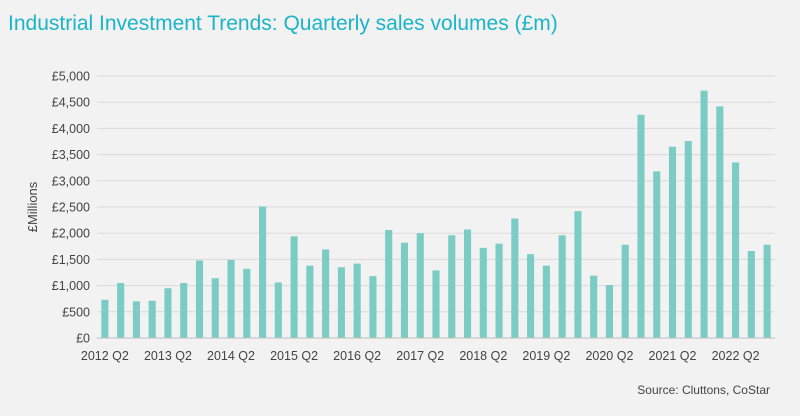  What do you see at coordinates (404, 290) in the screenshot?
I see `bar-2017-q1` at bounding box center [404, 290].